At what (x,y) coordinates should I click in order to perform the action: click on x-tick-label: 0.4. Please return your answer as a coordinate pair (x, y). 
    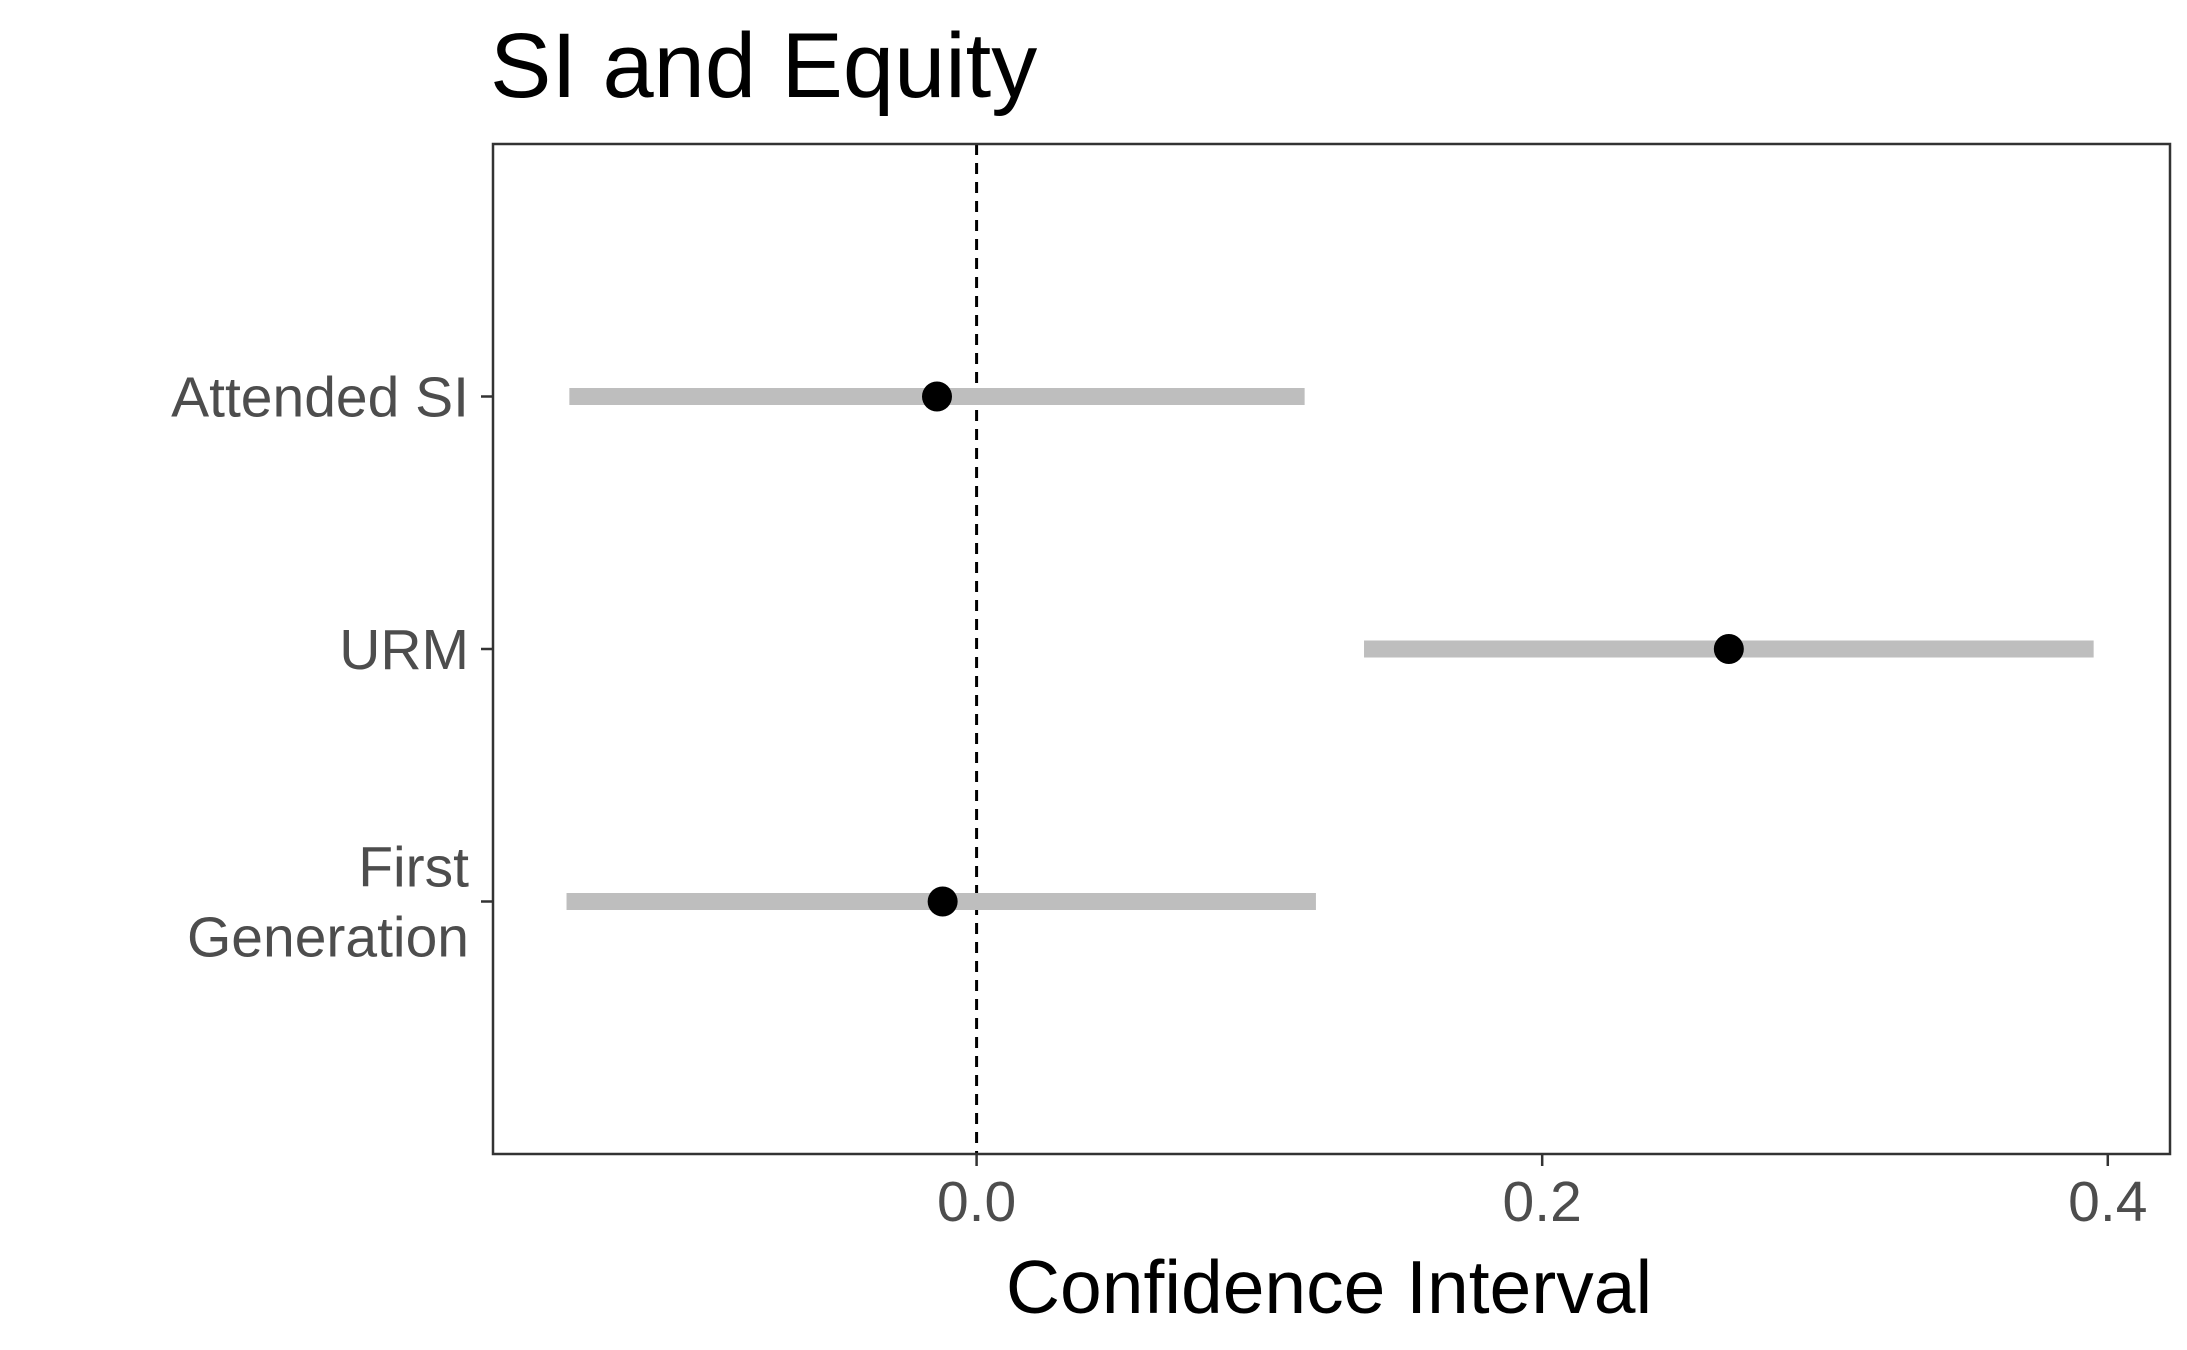
    Looking at the image, I should click on (2107, 1202).